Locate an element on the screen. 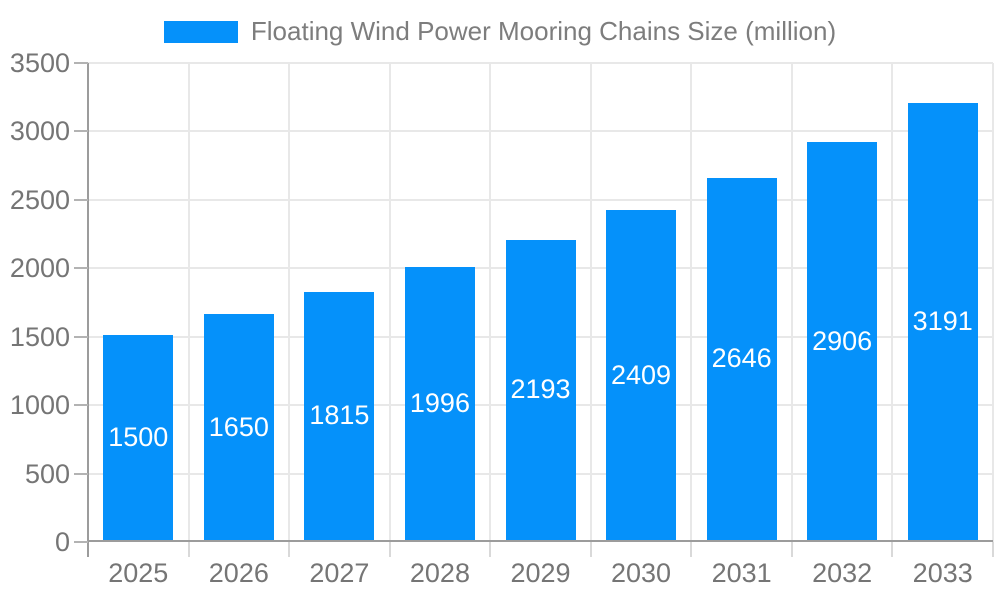  bar-value-label: 1815 is located at coordinates (339, 415).